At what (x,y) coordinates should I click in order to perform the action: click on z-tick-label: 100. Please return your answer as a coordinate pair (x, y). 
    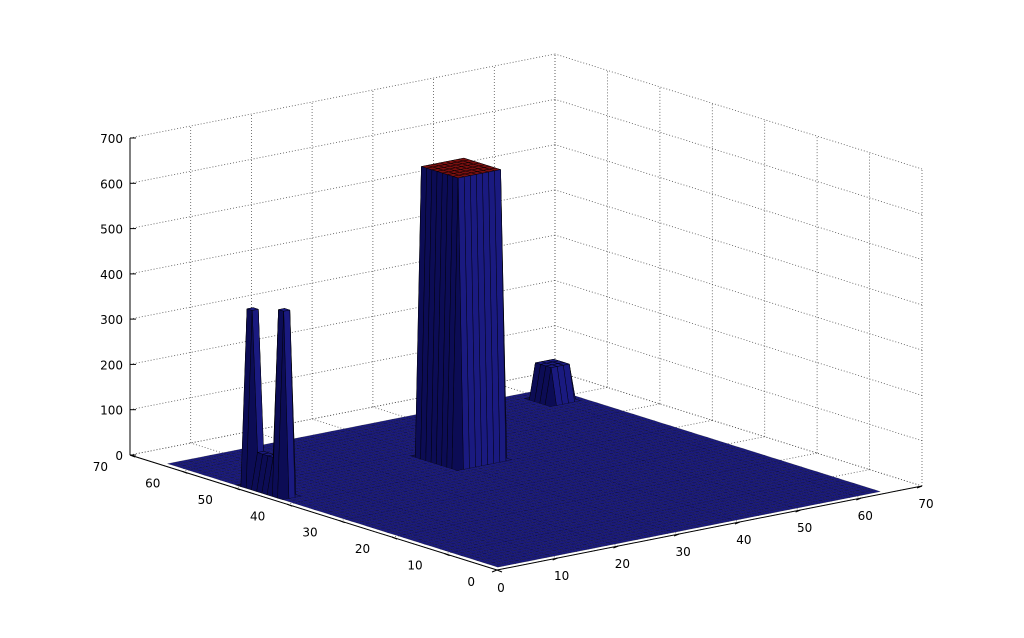
    Looking at the image, I should click on (111, 411).